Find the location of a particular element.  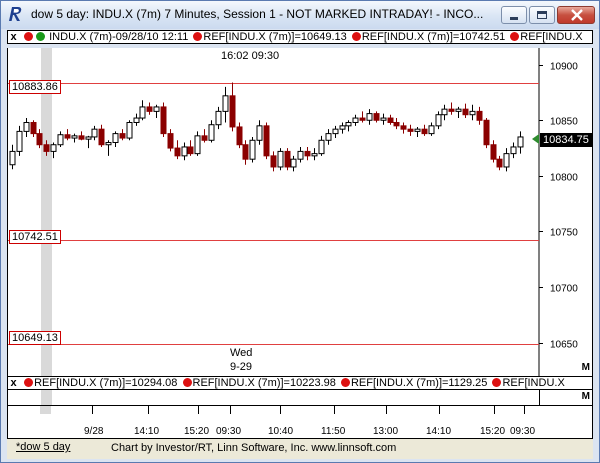

day-marker-date: 9-29 is located at coordinates (241, 367).